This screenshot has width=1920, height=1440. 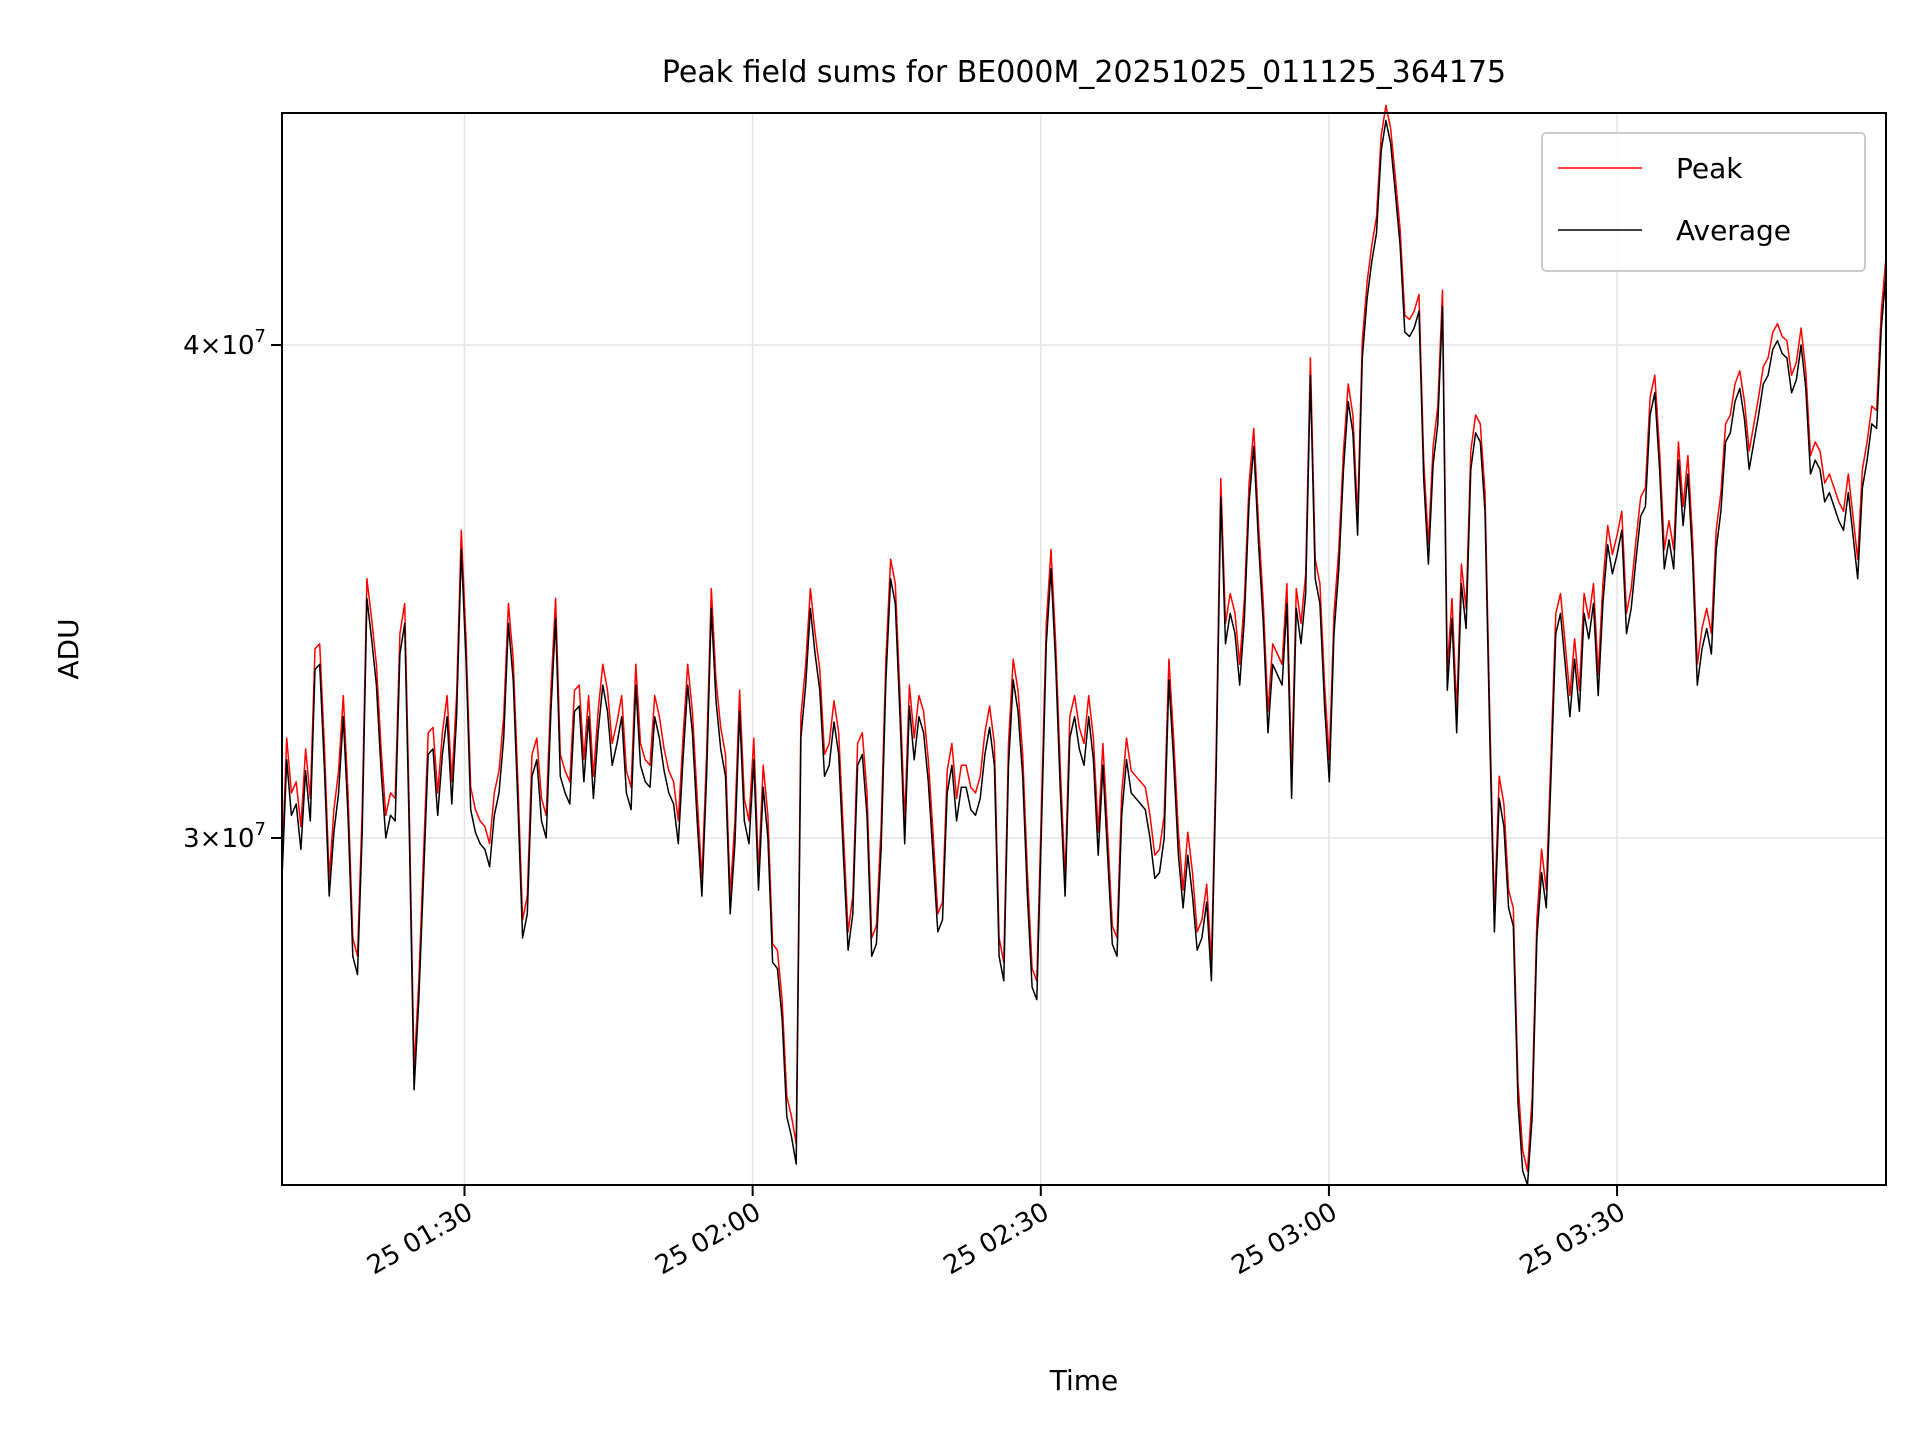 I want to click on legend-label-average: Average, so click(x=1733, y=230).